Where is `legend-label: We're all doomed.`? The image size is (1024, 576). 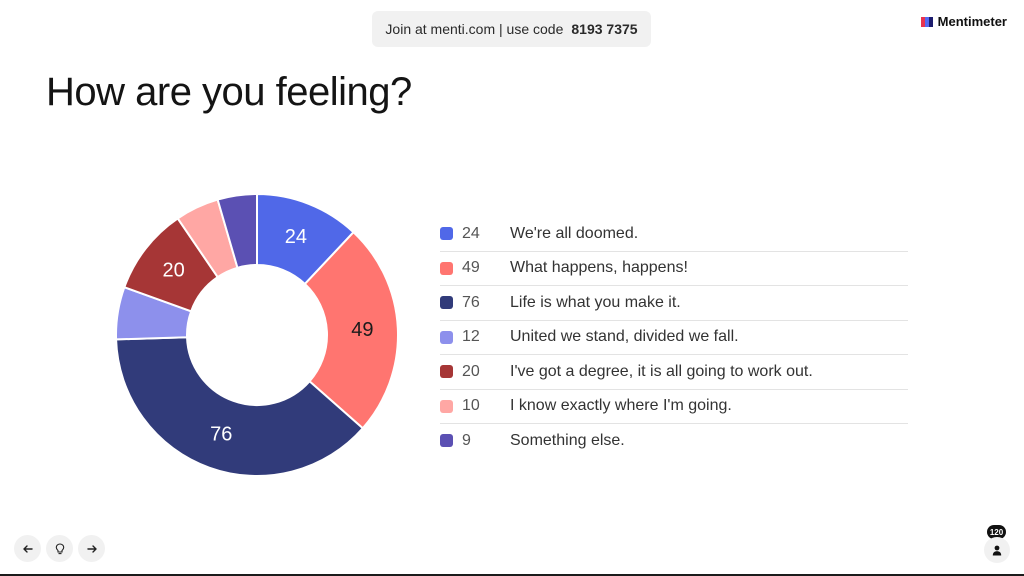 legend-label: We're all doomed. is located at coordinates (574, 233).